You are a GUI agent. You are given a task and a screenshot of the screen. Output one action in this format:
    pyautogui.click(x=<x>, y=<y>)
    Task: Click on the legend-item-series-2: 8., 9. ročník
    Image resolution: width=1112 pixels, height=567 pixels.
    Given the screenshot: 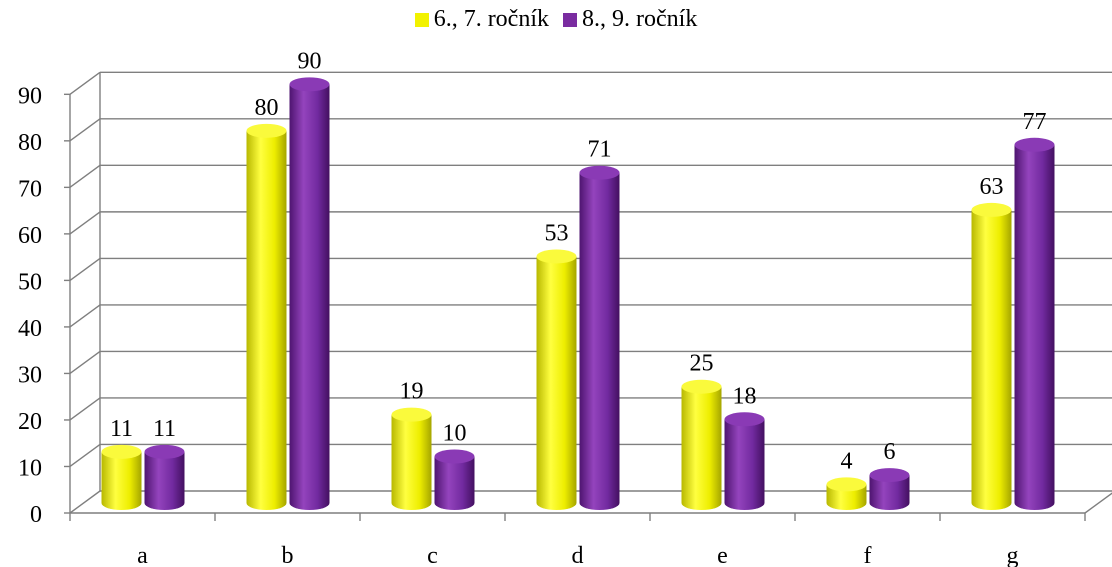 What is the action you would take?
    pyautogui.click(x=630, y=19)
    